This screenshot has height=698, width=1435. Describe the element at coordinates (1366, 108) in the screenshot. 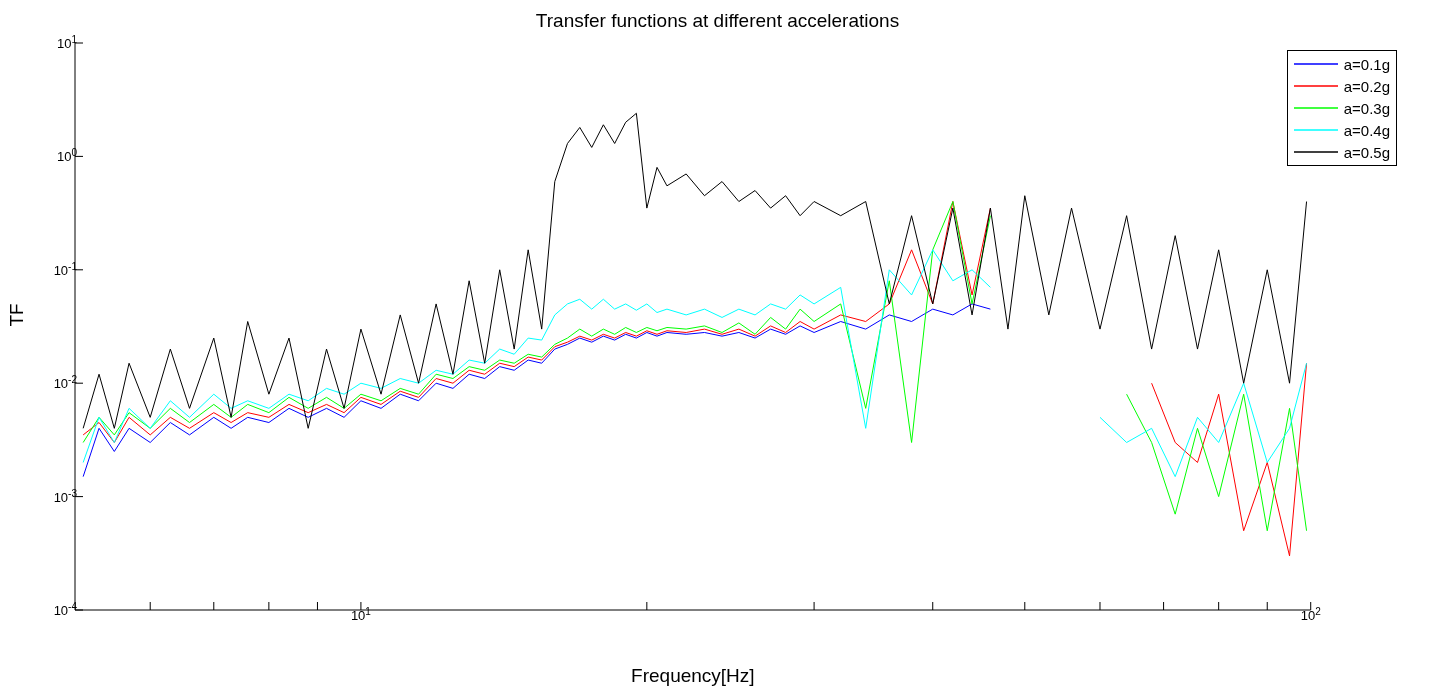

I see `legend-label: a=0.3g` at that location.